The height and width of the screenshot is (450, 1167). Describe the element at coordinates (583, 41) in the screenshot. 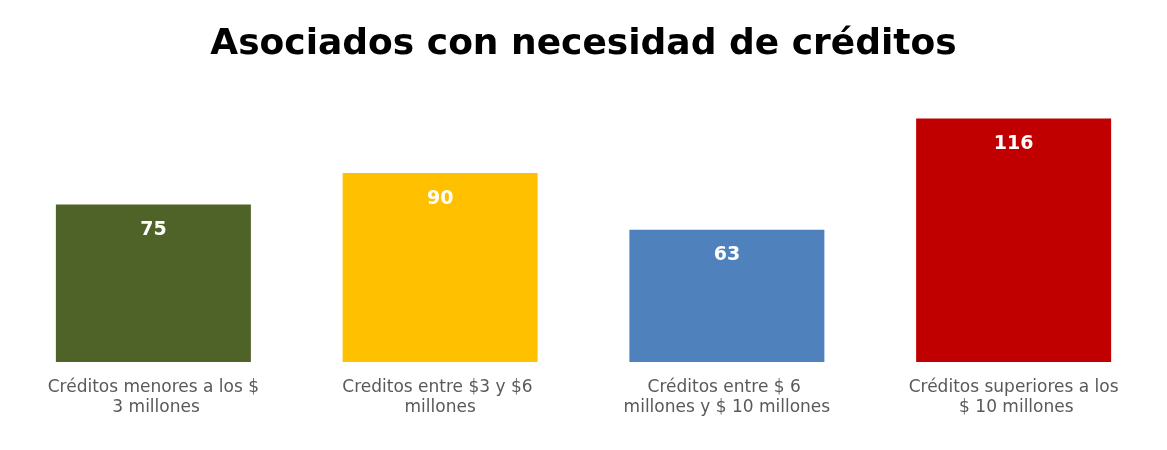

I see `chart-title: Asociados con necesidad de créditos` at that location.